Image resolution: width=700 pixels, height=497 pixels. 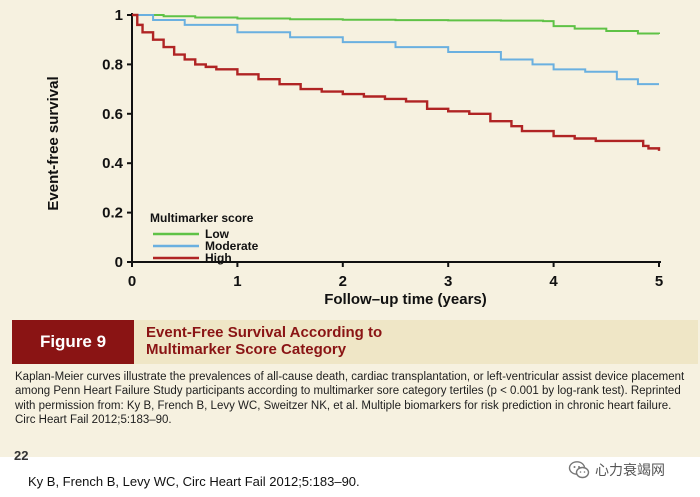 What do you see at coordinates (202, 218) in the screenshot?
I see `legend-title: Multimarker score` at bounding box center [202, 218].